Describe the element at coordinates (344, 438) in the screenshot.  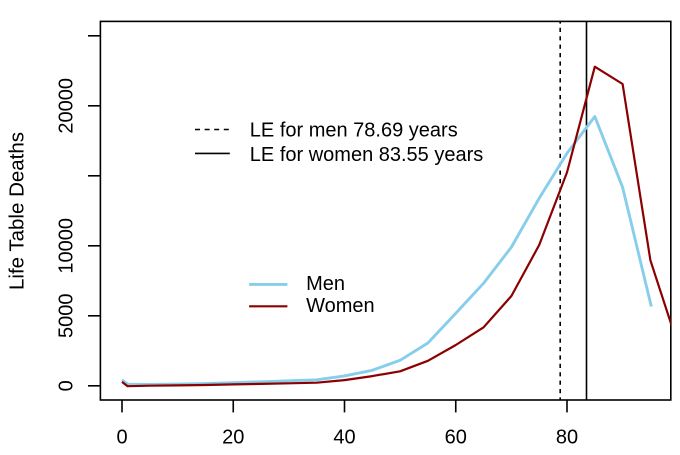
I see `svg-text: 40` at that location.